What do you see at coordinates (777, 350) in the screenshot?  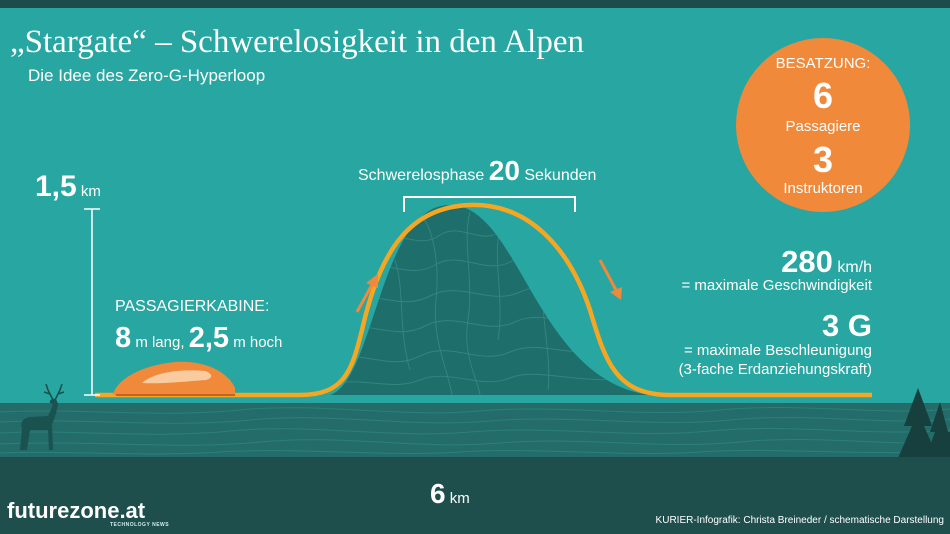 I see `acceleration-label: = maximale Beschleunigung` at bounding box center [777, 350].